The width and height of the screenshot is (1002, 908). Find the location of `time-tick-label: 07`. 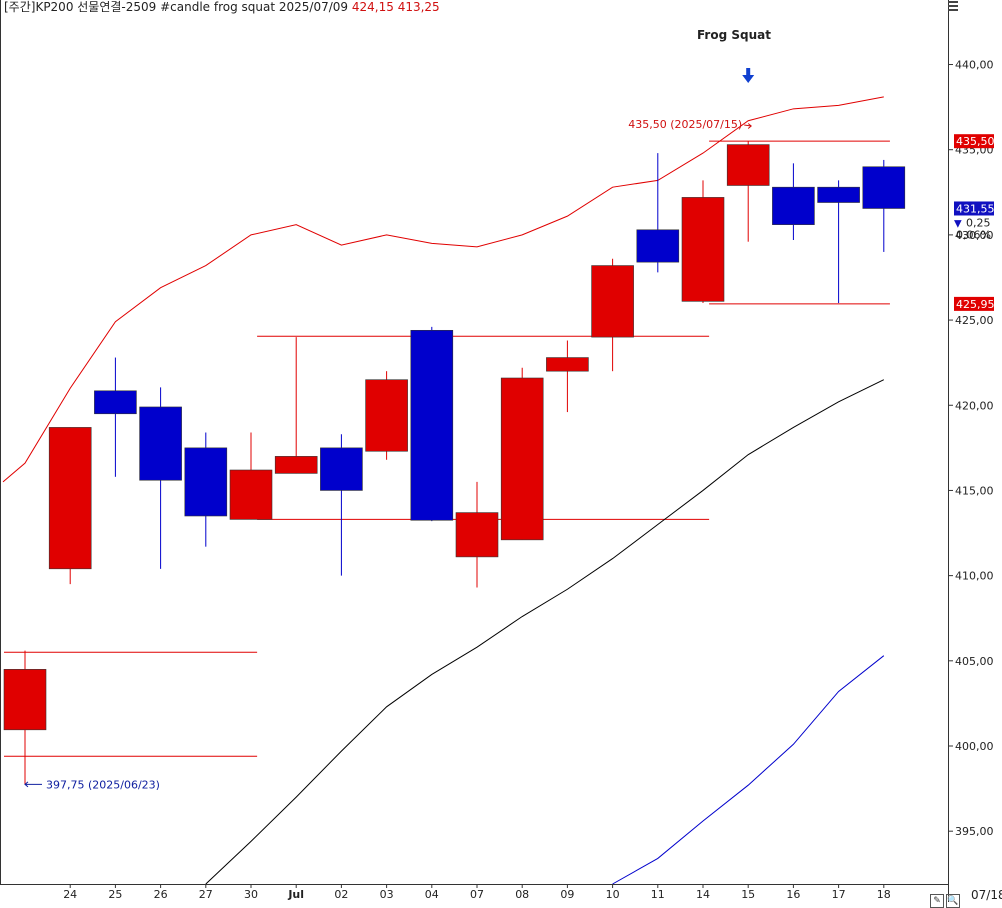

time-tick-label: 07 is located at coordinates (477, 894).